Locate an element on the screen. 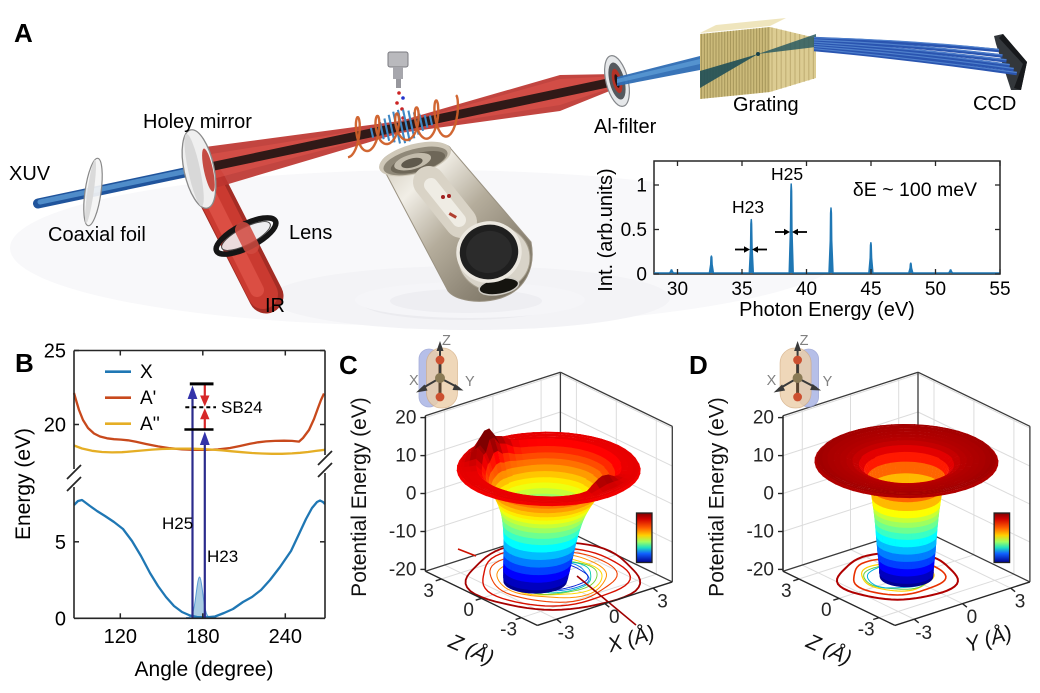 This screenshot has width=1040, height=693. svg-text: 55 is located at coordinates (999, 289).